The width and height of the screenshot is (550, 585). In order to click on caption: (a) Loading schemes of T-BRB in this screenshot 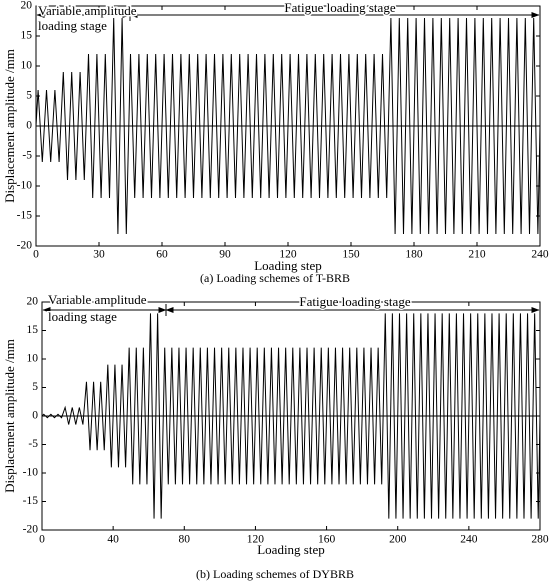, I will do `click(275, 278)`.